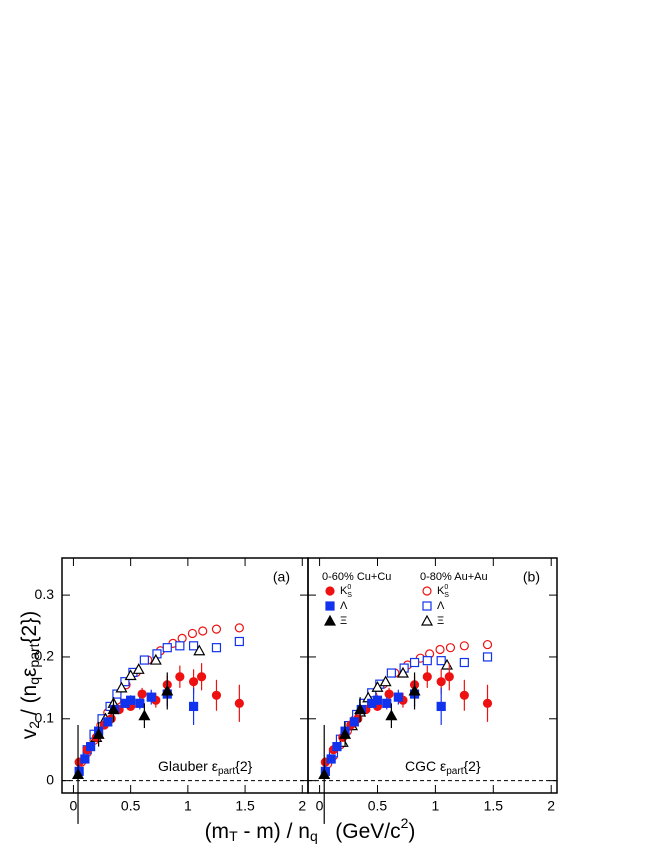  I want to click on x-tick-label: 1, so click(435, 806).